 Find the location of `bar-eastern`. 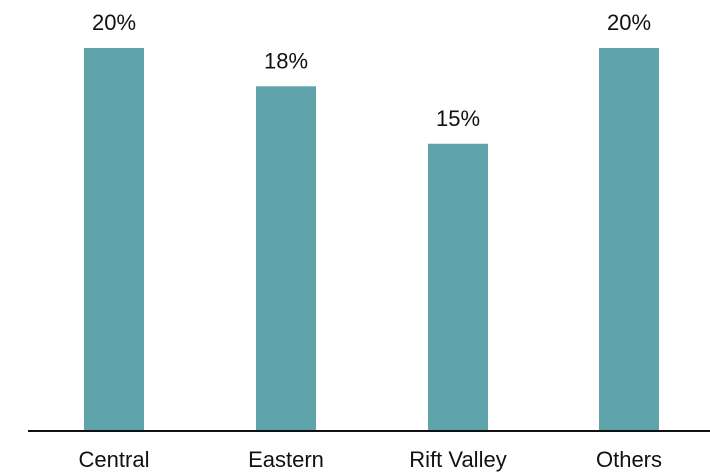

bar-eastern is located at coordinates (286, 259).